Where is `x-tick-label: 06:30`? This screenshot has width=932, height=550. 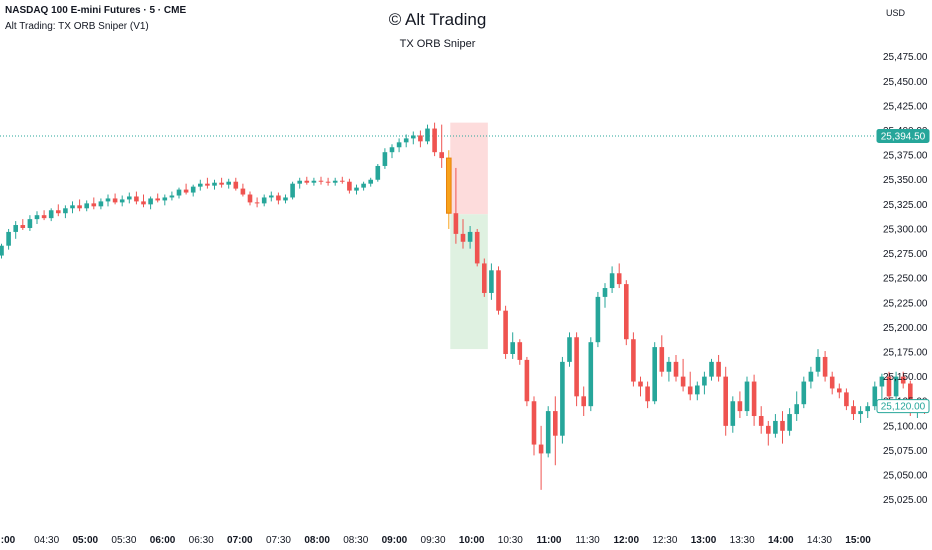 x-tick-label: 06:30 is located at coordinates (201, 540).